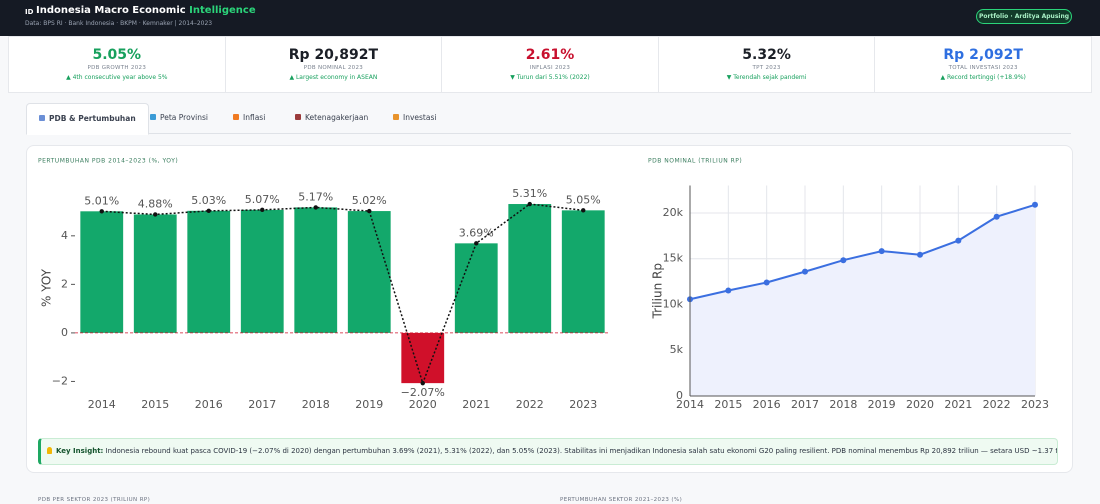 The image size is (1100, 504). I want to click on y-axis-title: % YOY, so click(47, 287).